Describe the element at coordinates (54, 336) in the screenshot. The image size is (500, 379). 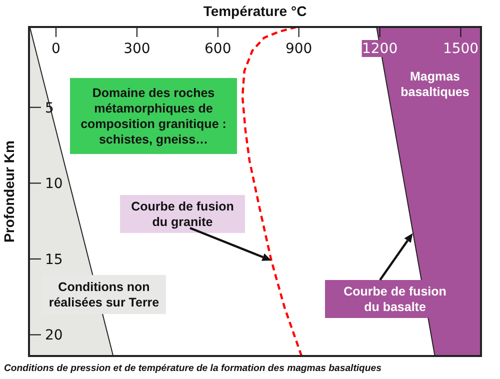
I see `y-tick-label: 20` at that location.